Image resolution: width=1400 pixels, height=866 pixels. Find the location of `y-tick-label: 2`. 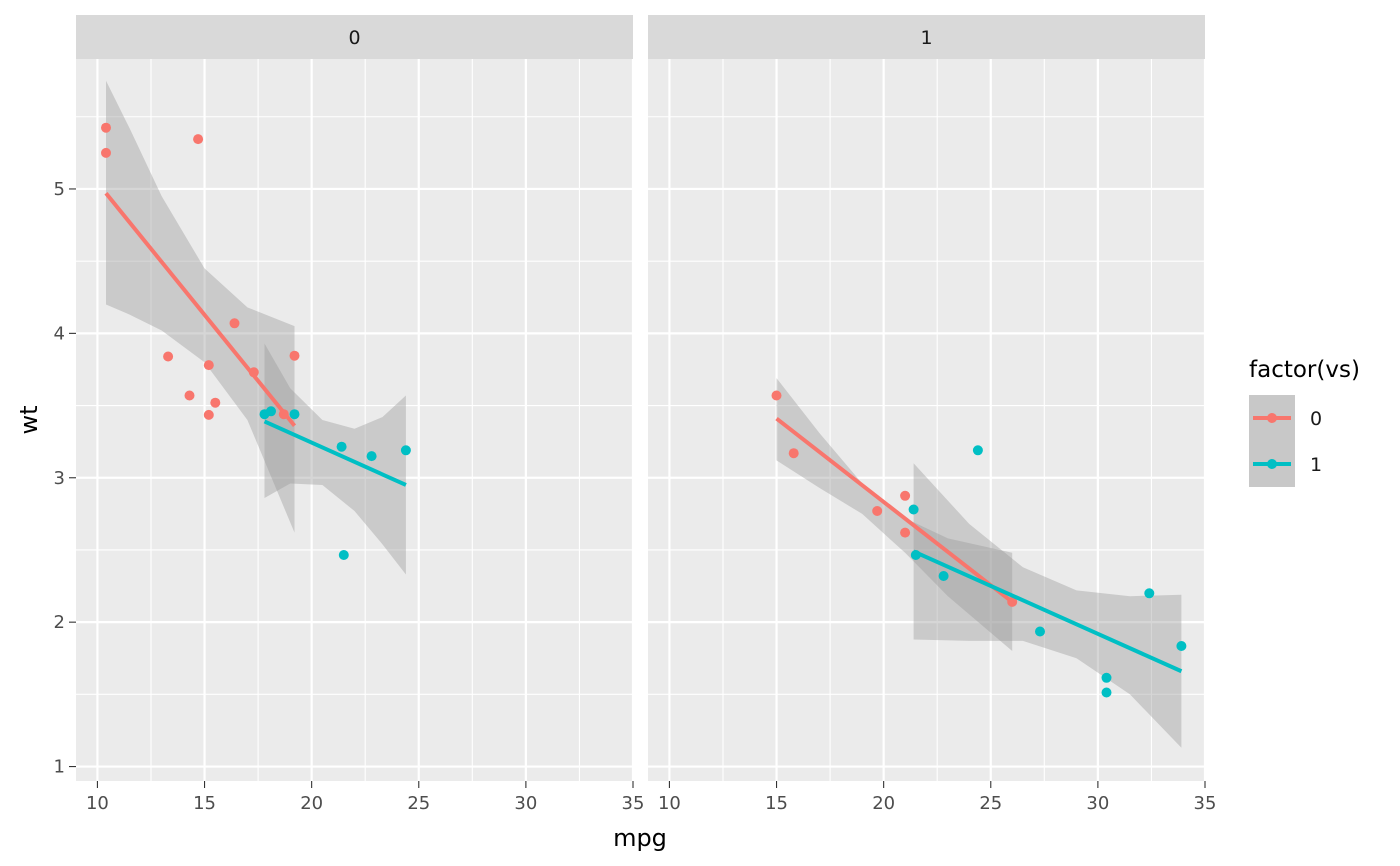

y-tick-label: 2 is located at coordinates (59, 622).